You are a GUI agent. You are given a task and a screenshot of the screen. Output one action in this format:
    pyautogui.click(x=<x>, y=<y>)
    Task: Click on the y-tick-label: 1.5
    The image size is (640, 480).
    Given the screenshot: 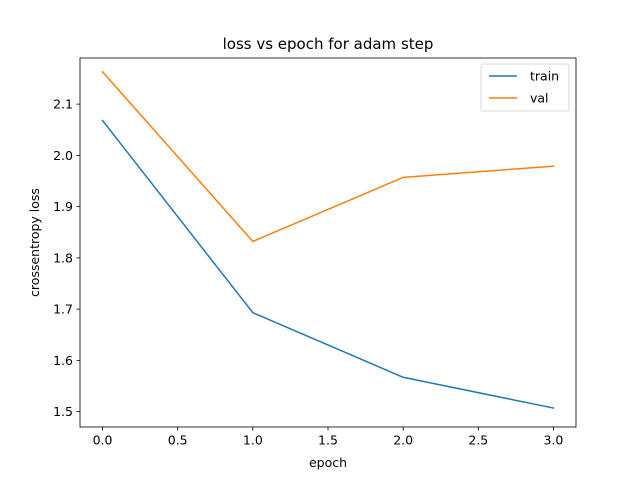 What is the action you would take?
    pyautogui.click(x=63, y=411)
    